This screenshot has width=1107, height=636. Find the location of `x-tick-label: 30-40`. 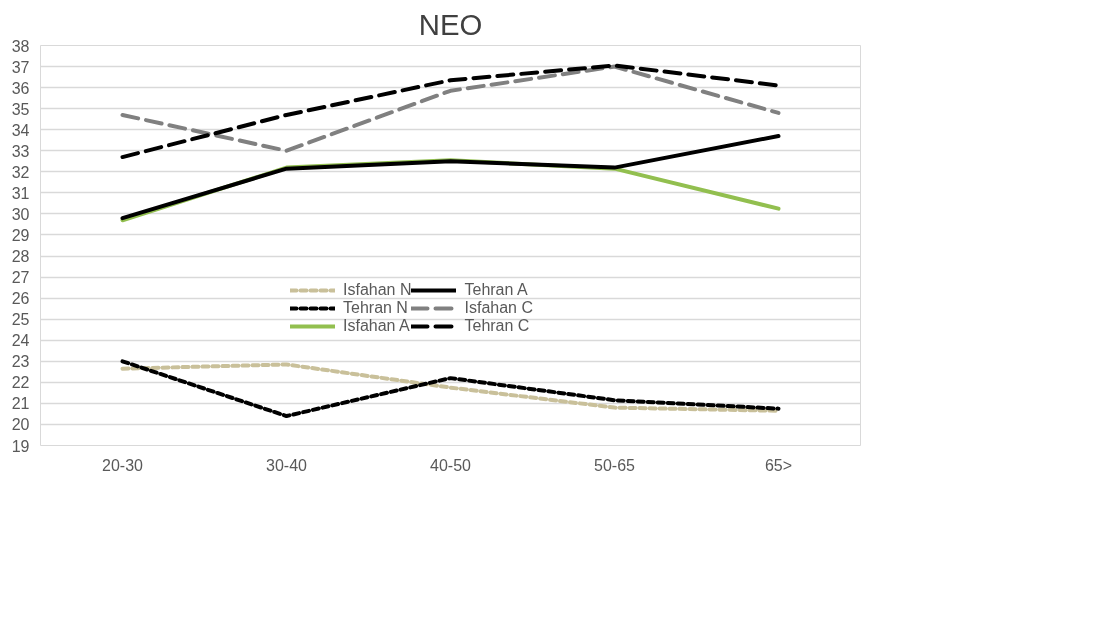

x-tick-label: 30-40 is located at coordinates (287, 465).